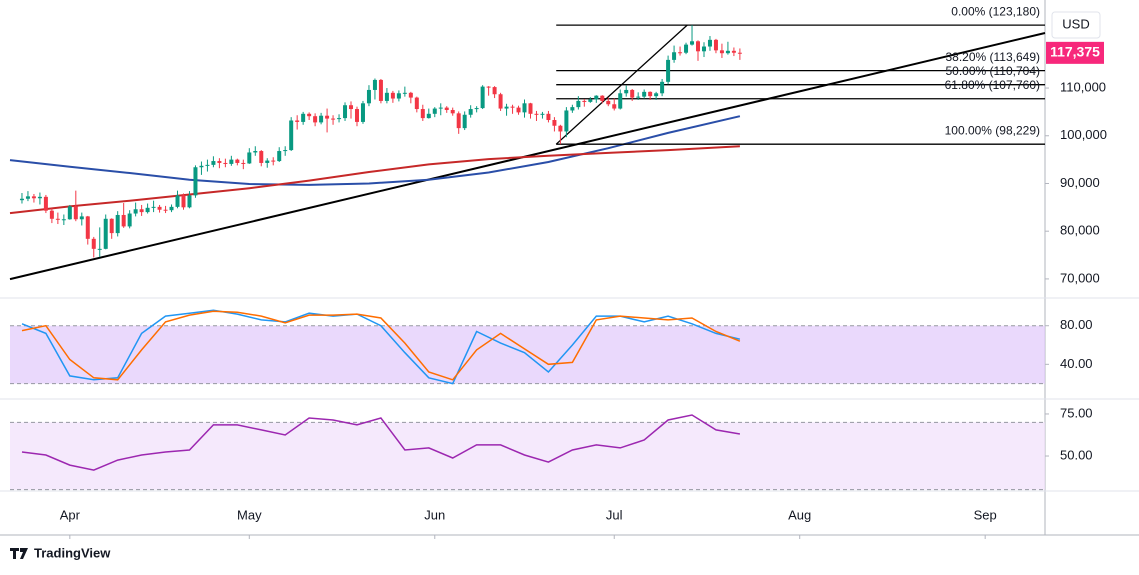 The width and height of the screenshot is (1139, 575). Describe the element at coordinates (19, 553) in the screenshot. I see `logo-mark` at that location.